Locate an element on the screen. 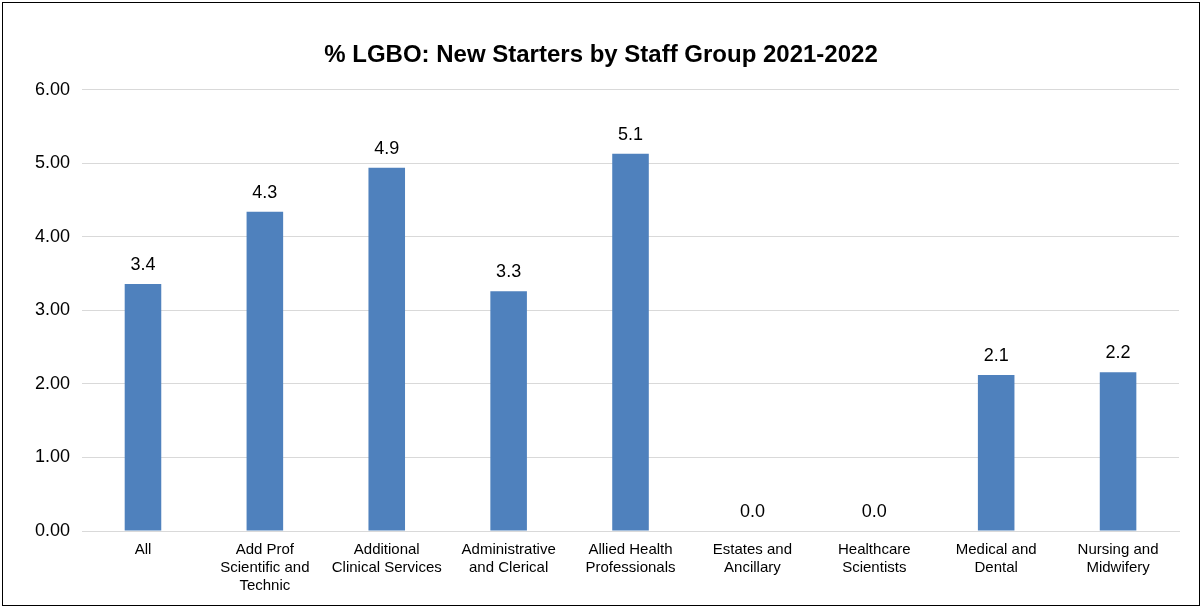 This screenshot has width=1204, height=610. x-tick-label: Estates and Ancillary is located at coordinates (752, 558).